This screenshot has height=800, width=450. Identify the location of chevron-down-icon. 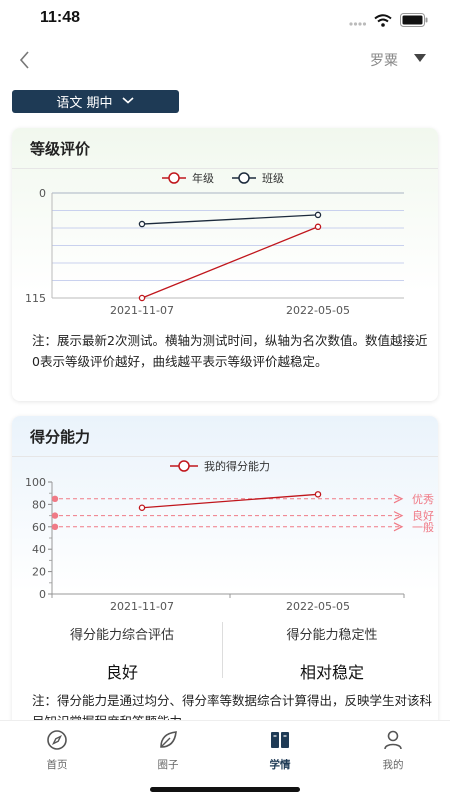
(128, 101).